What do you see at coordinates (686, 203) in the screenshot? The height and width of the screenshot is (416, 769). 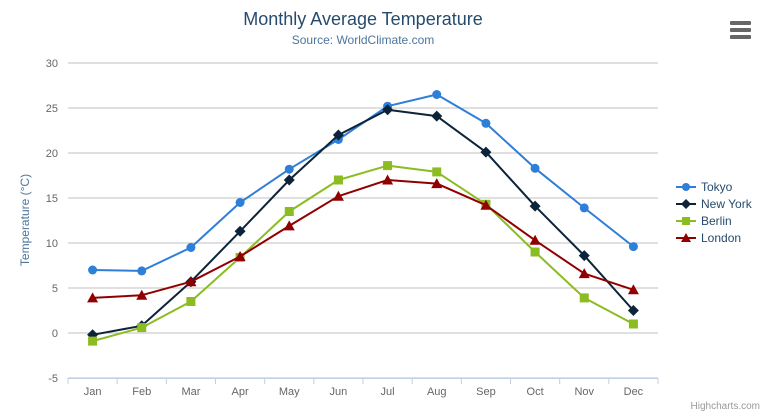 I see `diamond-legend-marker-icon` at bounding box center [686, 203].